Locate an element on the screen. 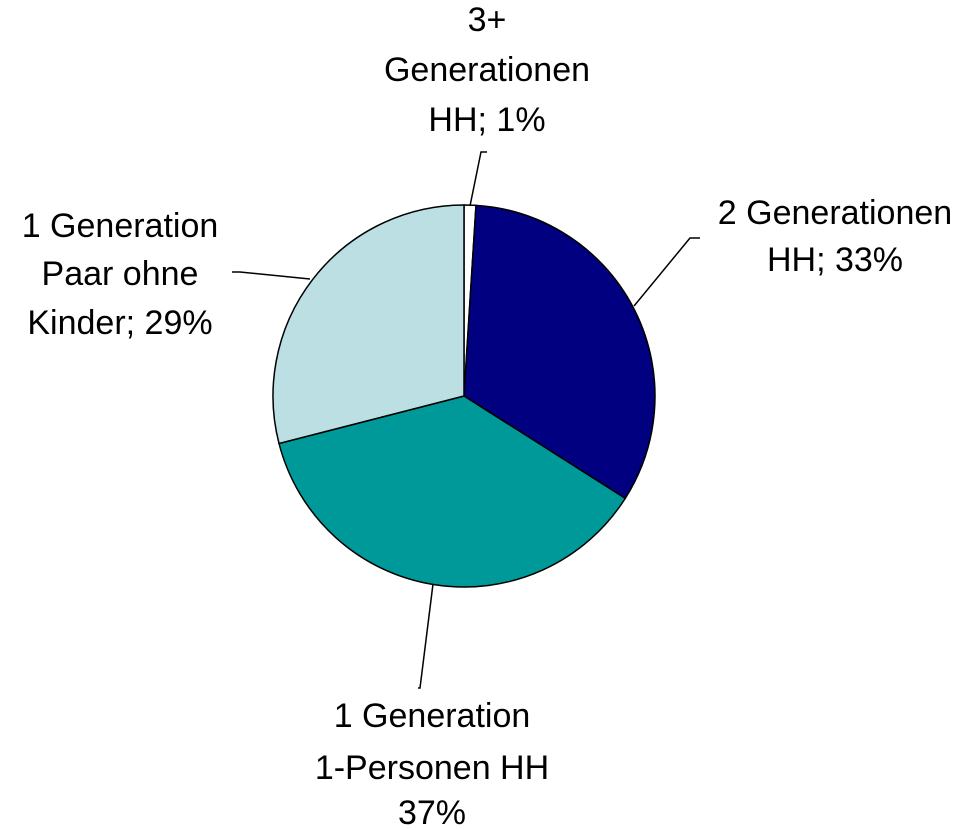  data-label: 3+ is located at coordinates (487, 20).